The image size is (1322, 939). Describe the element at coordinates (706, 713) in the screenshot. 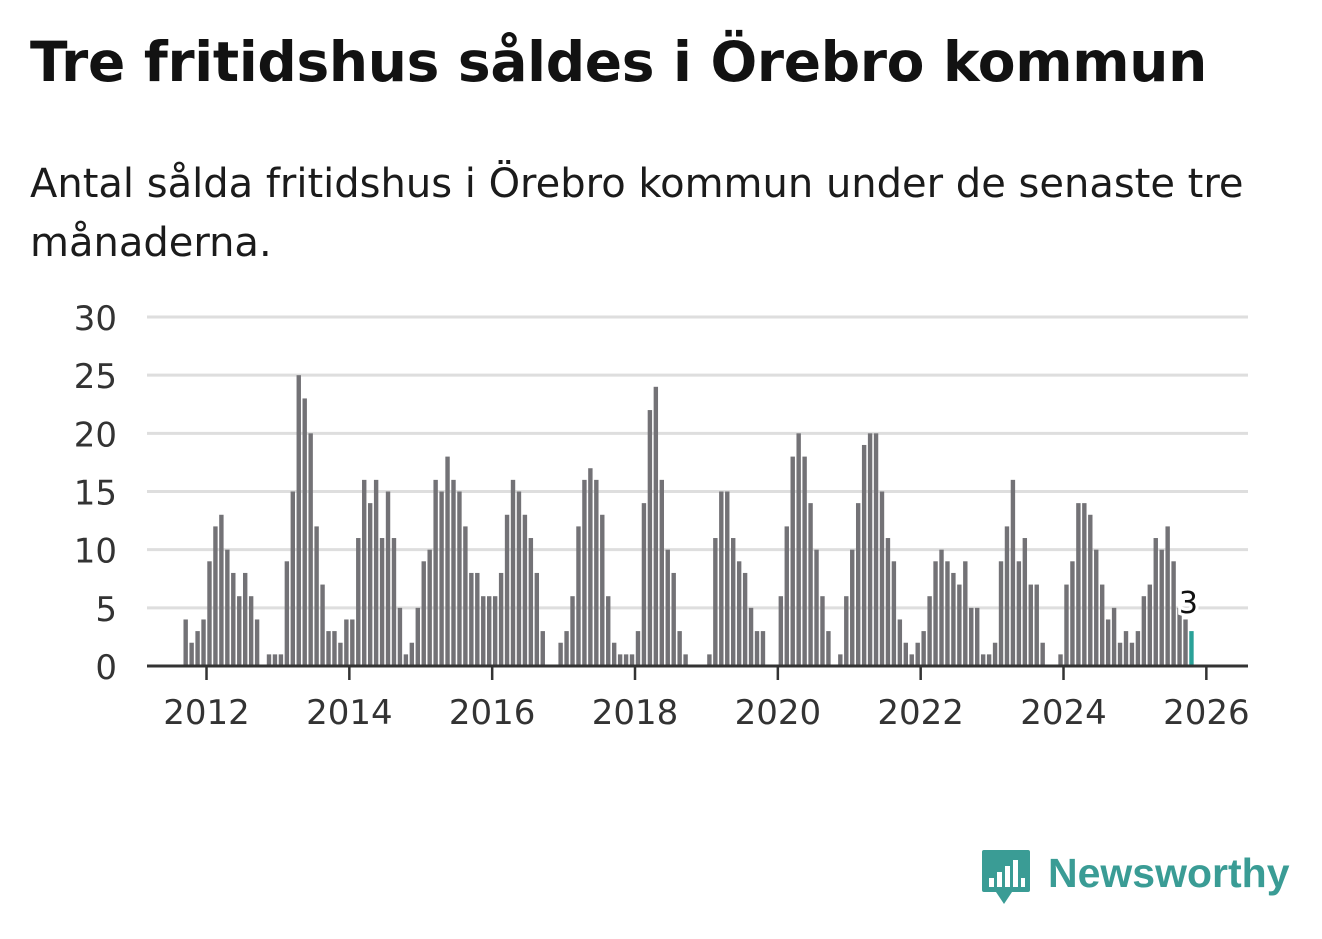

I see `x-axis-tick-labels: 2012 2014 2016 2018 2020 2022 2024 2026` at that location.